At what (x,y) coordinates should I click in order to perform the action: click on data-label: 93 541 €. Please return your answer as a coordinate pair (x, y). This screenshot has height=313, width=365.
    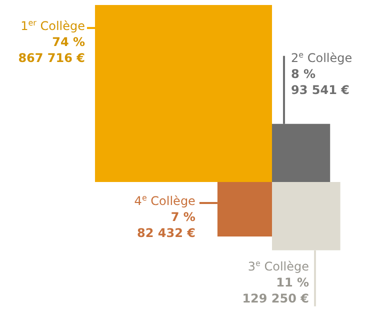
    Looking at the image, I should click on (320, 89).